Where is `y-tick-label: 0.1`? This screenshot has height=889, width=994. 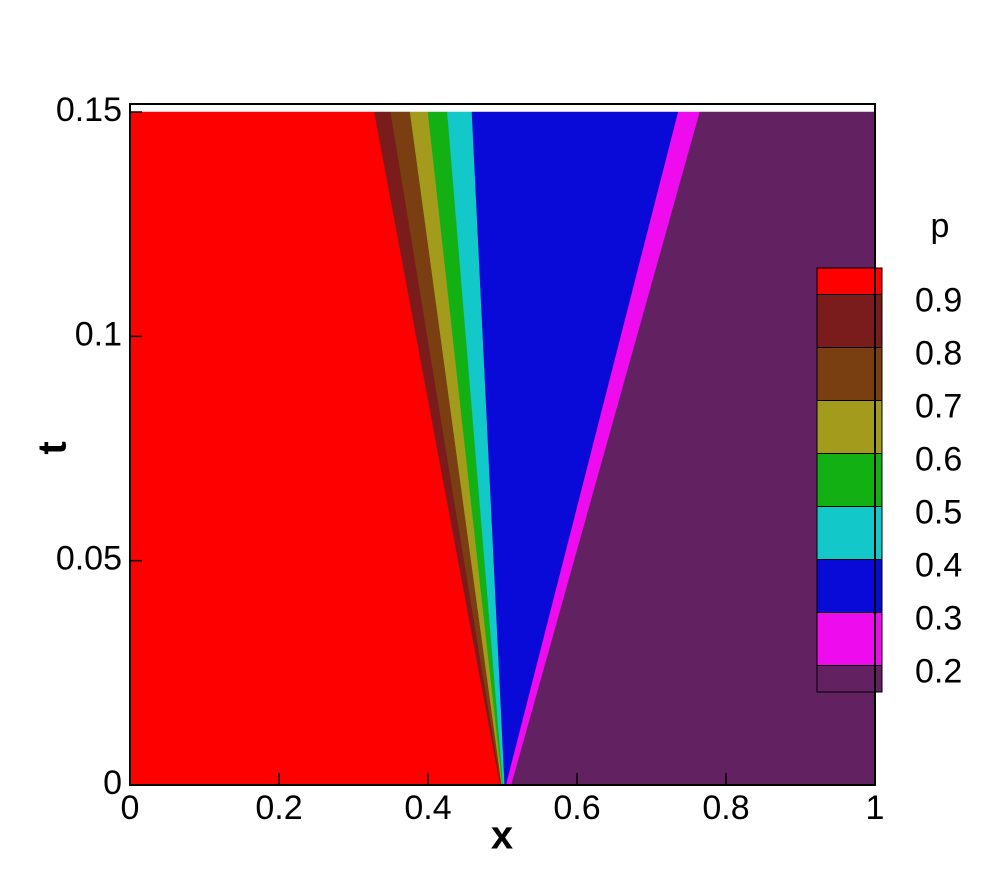
y-tick-label: 0.1 is located at coordinates (98, 334).